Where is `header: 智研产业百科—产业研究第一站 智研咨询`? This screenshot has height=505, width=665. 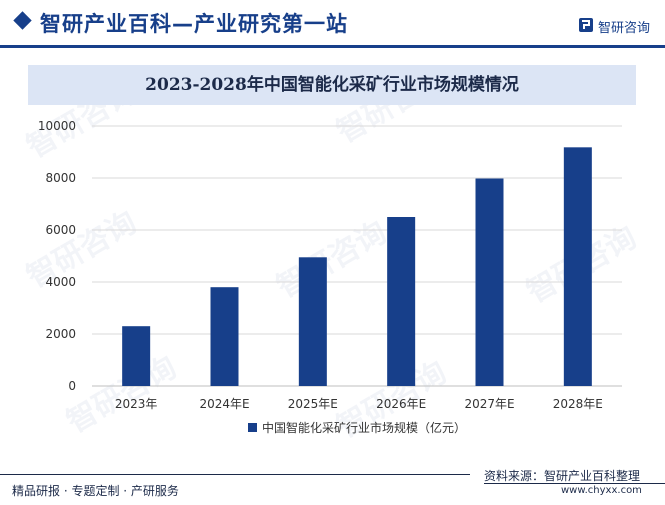 header: 智研产业百科—产业研究第一站 智研咨询 is located at coordinates (332, 24).